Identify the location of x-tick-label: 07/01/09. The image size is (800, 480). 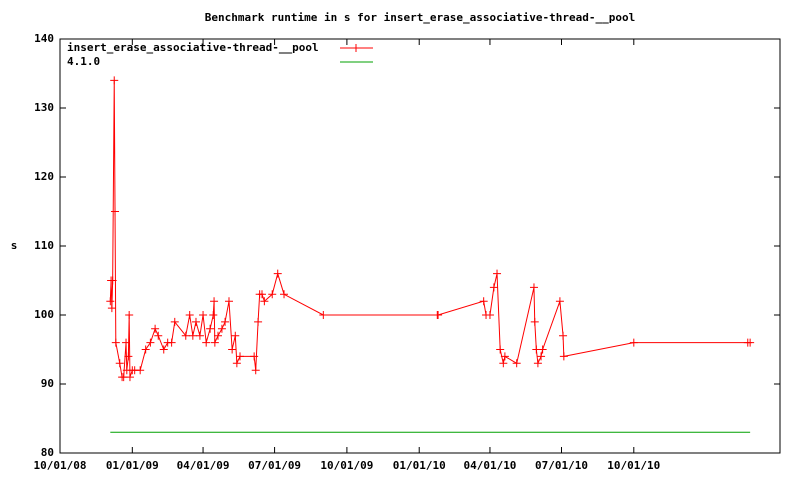
(274, 465).